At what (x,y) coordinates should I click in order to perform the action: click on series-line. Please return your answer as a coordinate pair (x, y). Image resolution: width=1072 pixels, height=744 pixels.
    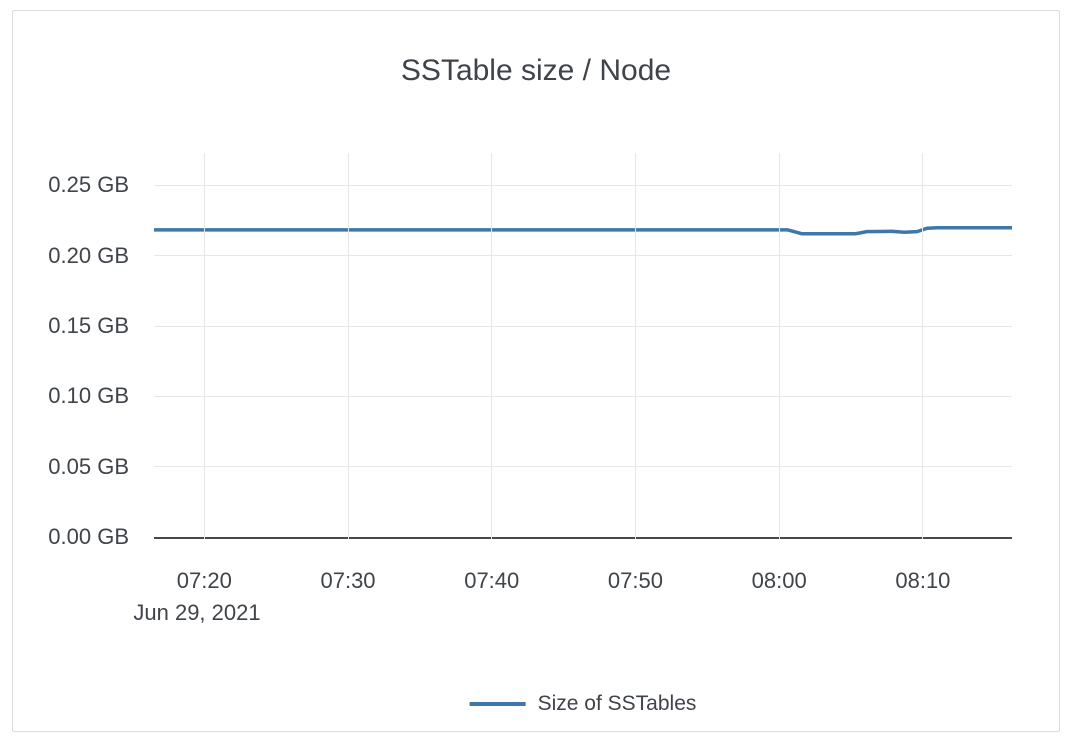
    Looking at the image, I should click on (583, 231).